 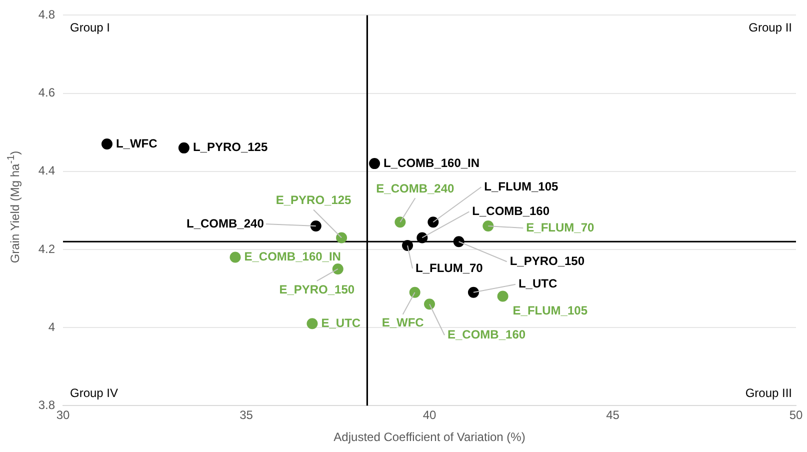 I want to click on x-tick-label: 50, so click(x=796, y=415).